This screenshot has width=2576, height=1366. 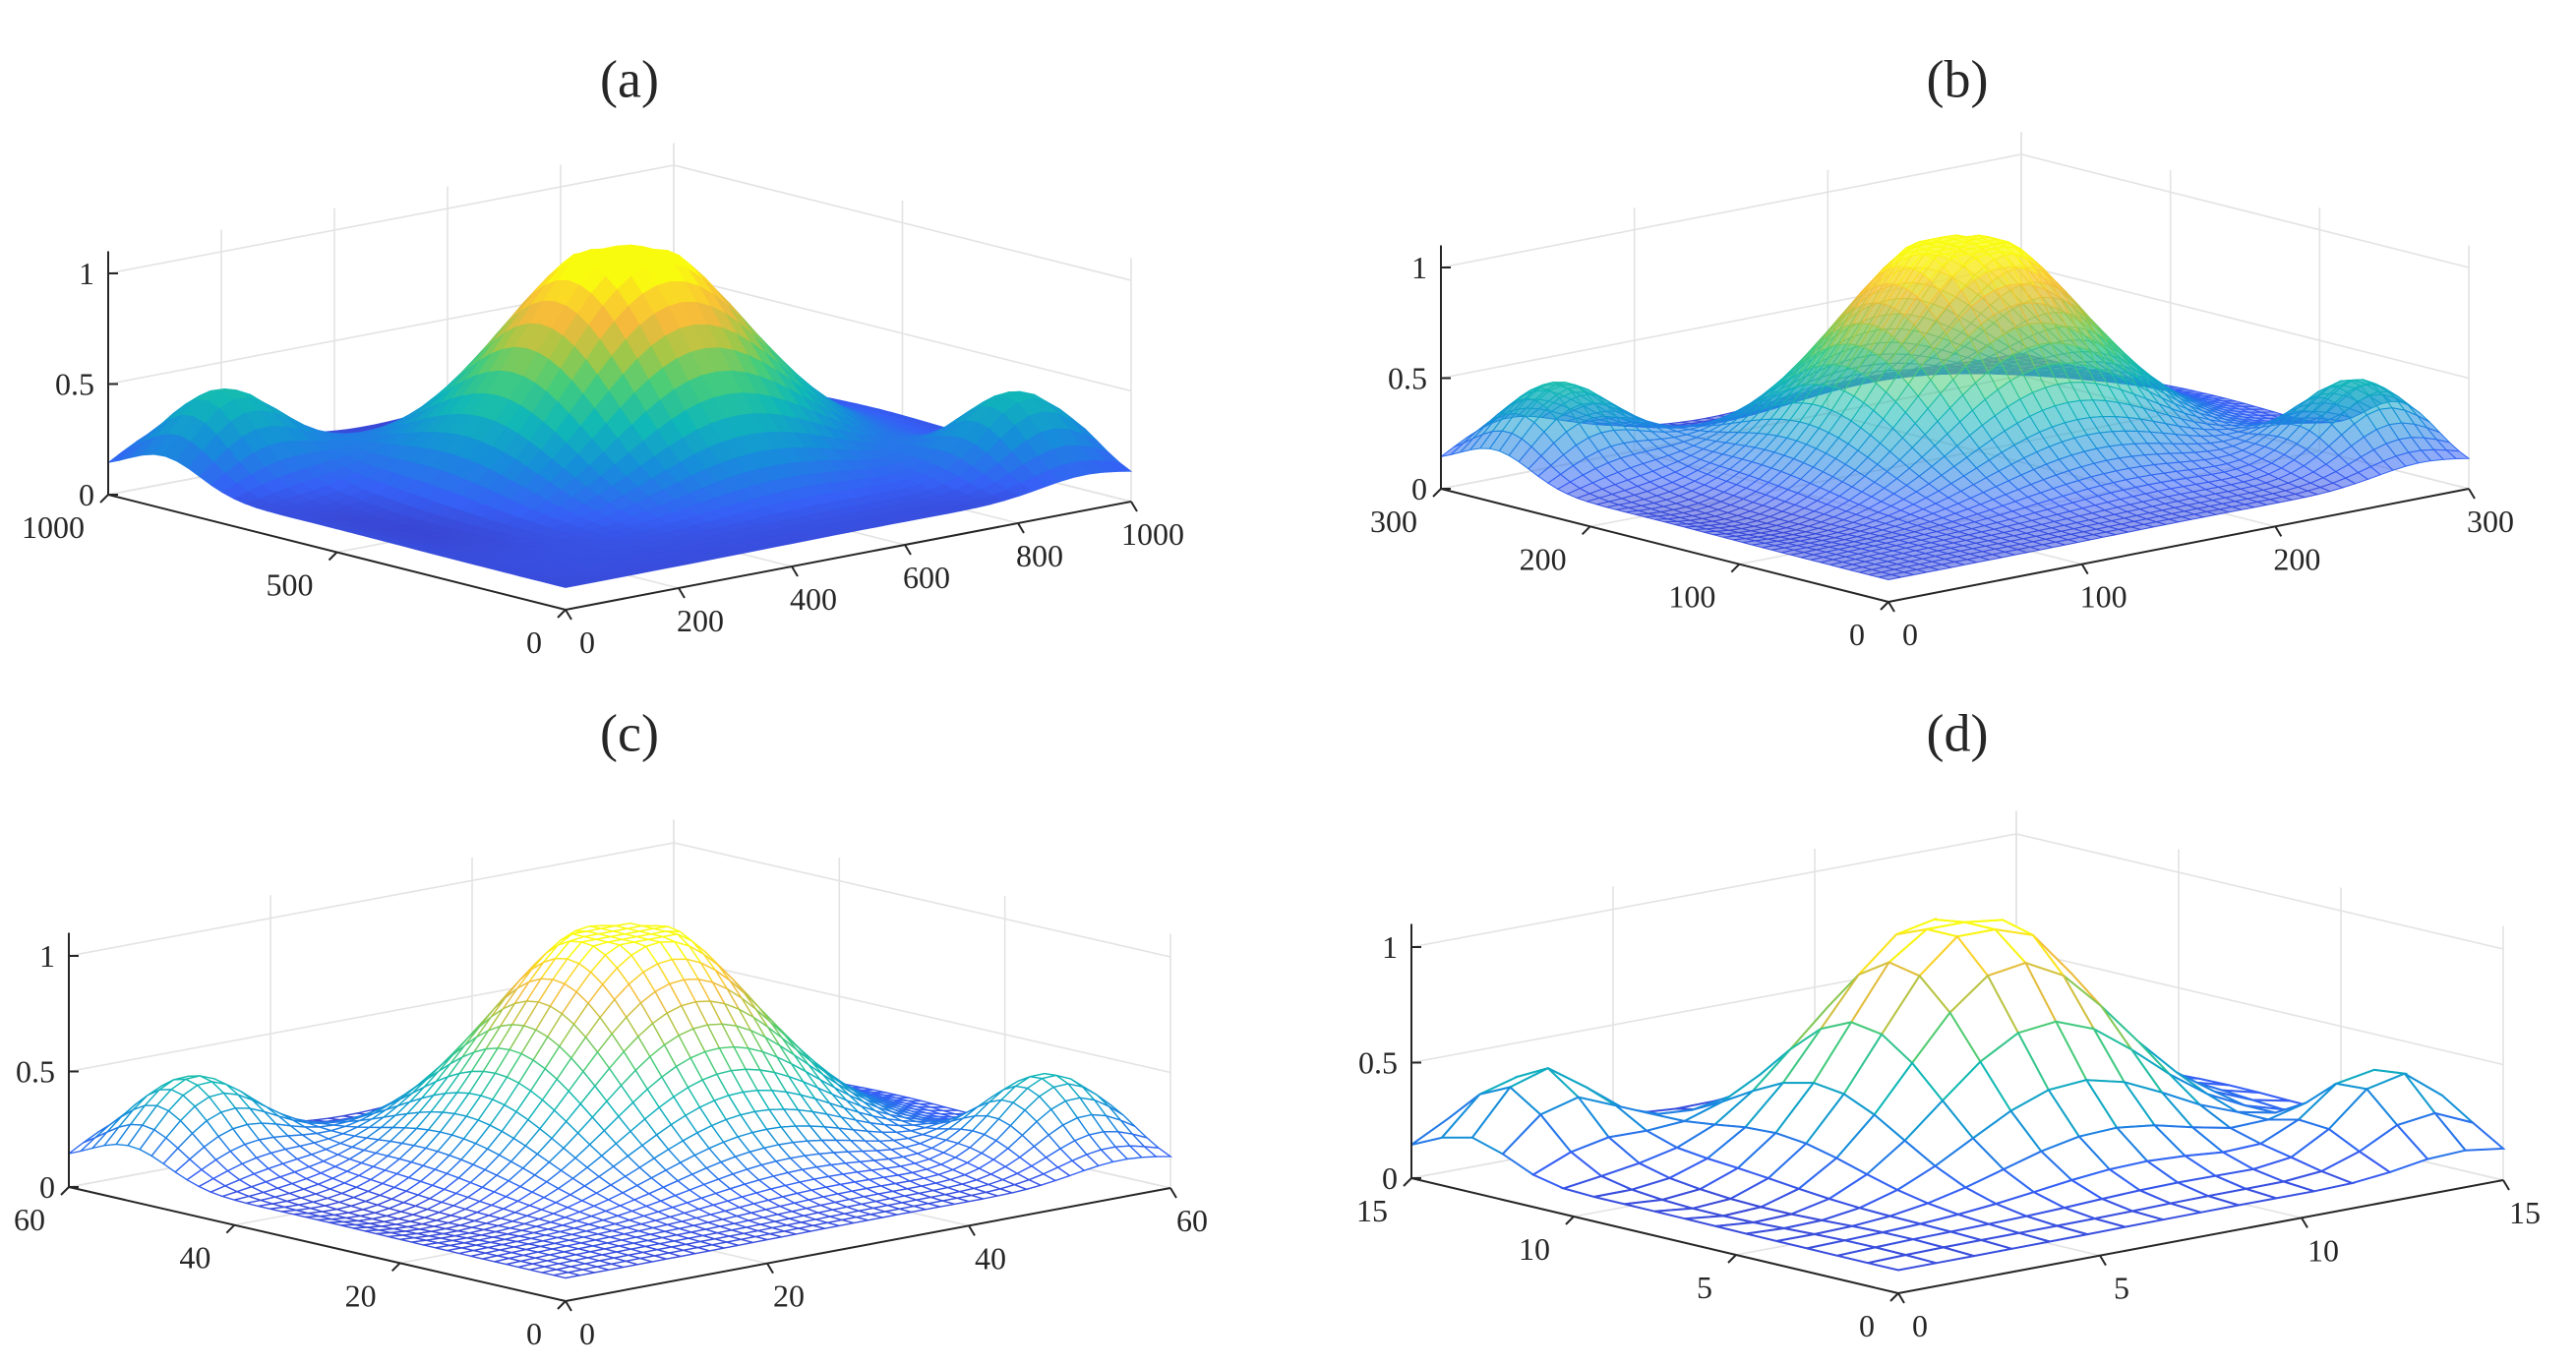 I want to click on x-tick-label: 100, so click(x=2103, y=597).